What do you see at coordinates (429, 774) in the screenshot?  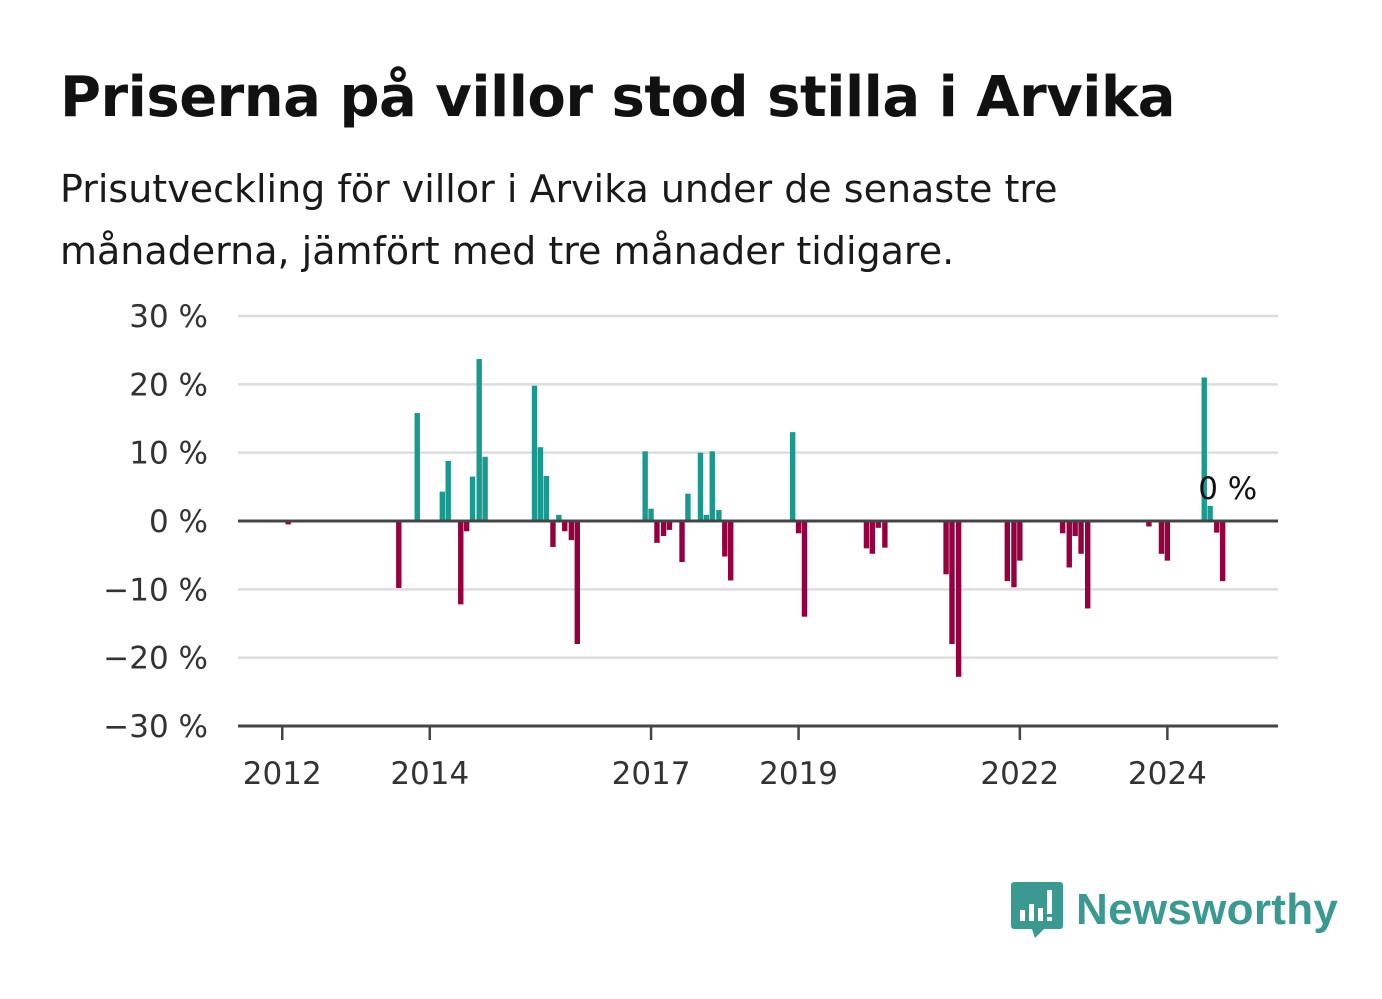 I see `x-tick-label: 2014` at bounding box center [429, 774].